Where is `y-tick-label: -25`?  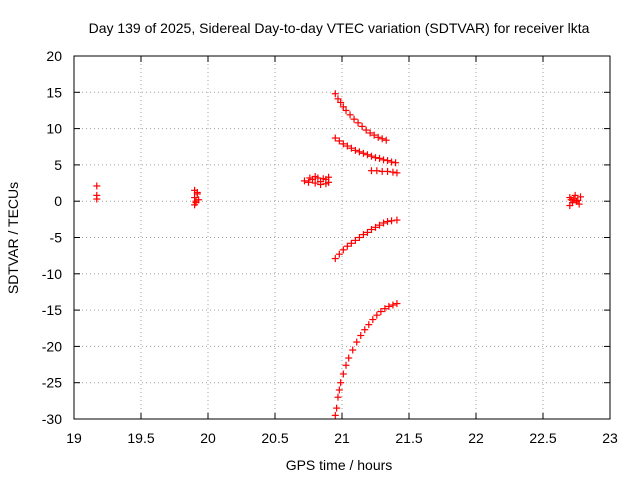
y-tick-label: -25 is located at coordinates (52, 383).